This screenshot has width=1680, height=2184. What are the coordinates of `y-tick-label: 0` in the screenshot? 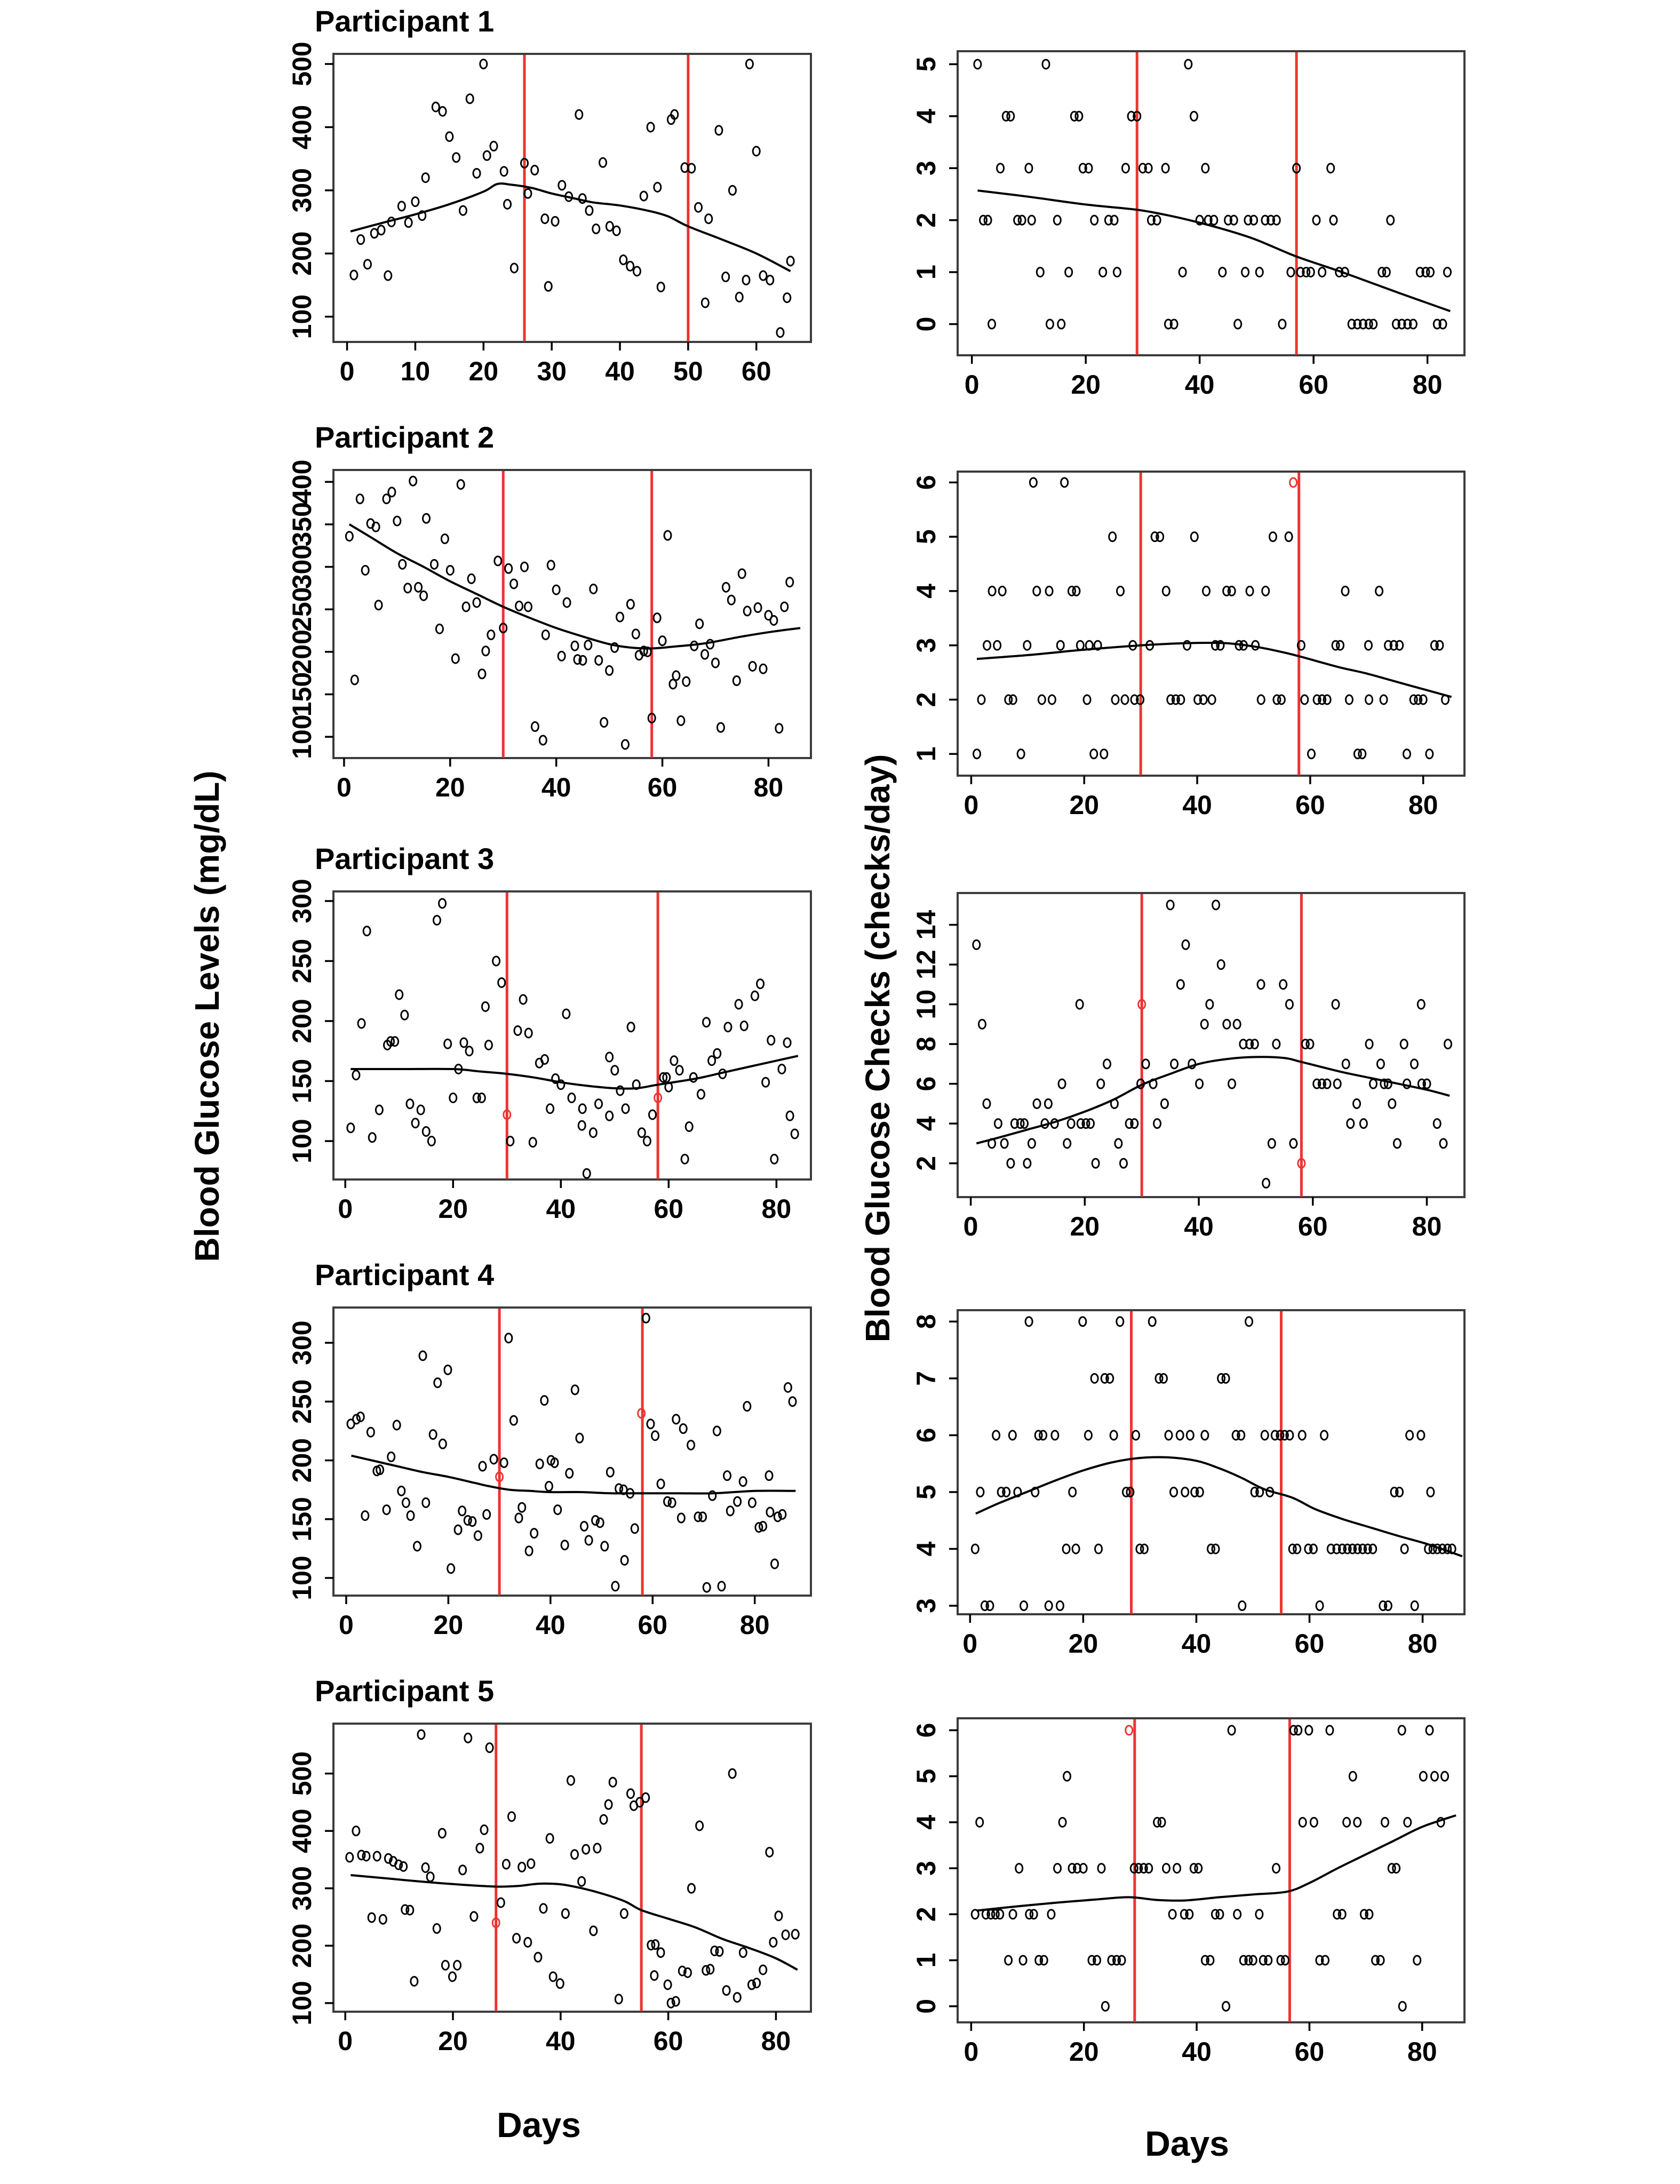 It's located at (926, 2006).